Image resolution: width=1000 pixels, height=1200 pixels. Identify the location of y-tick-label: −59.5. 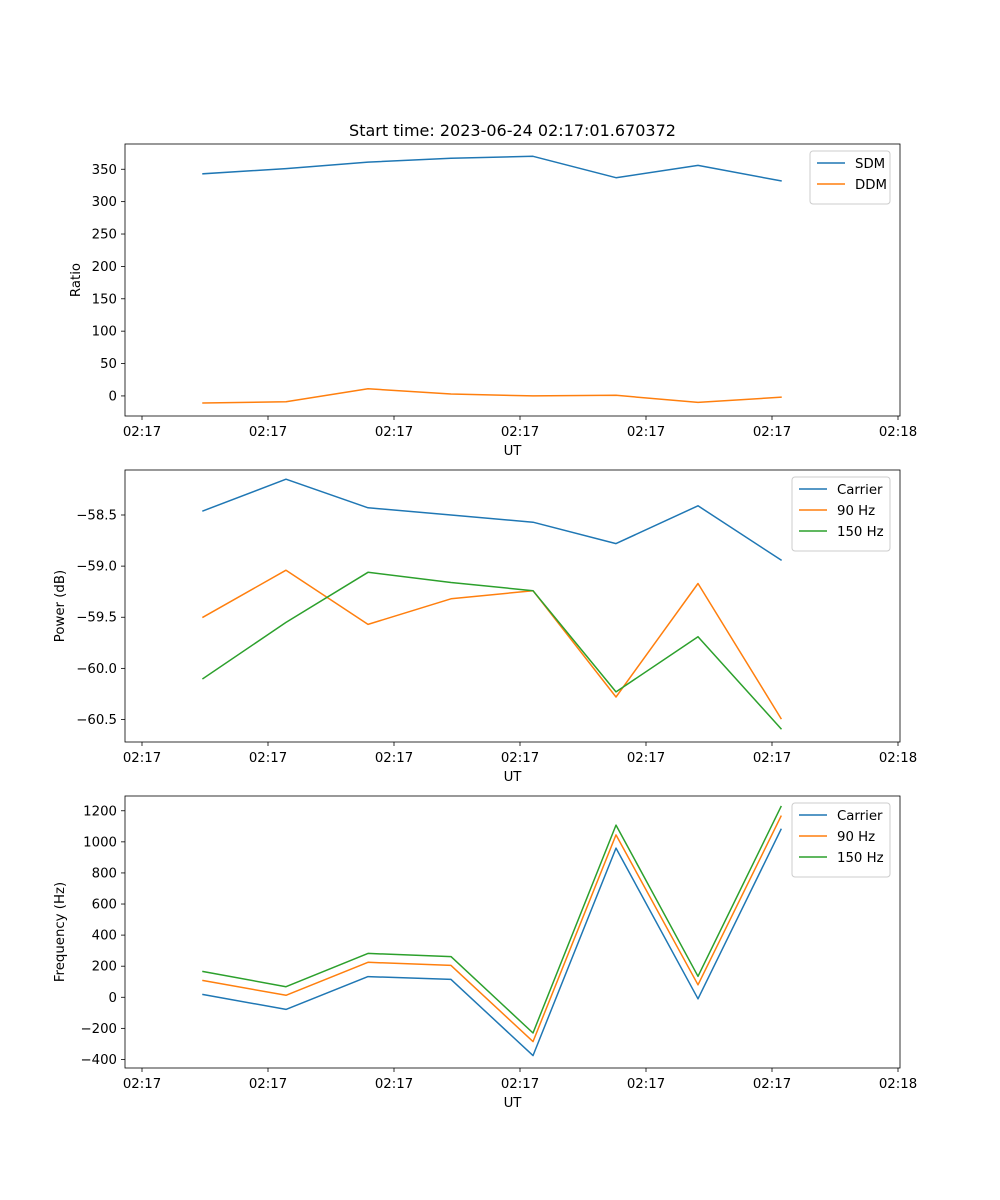
(96, 618).